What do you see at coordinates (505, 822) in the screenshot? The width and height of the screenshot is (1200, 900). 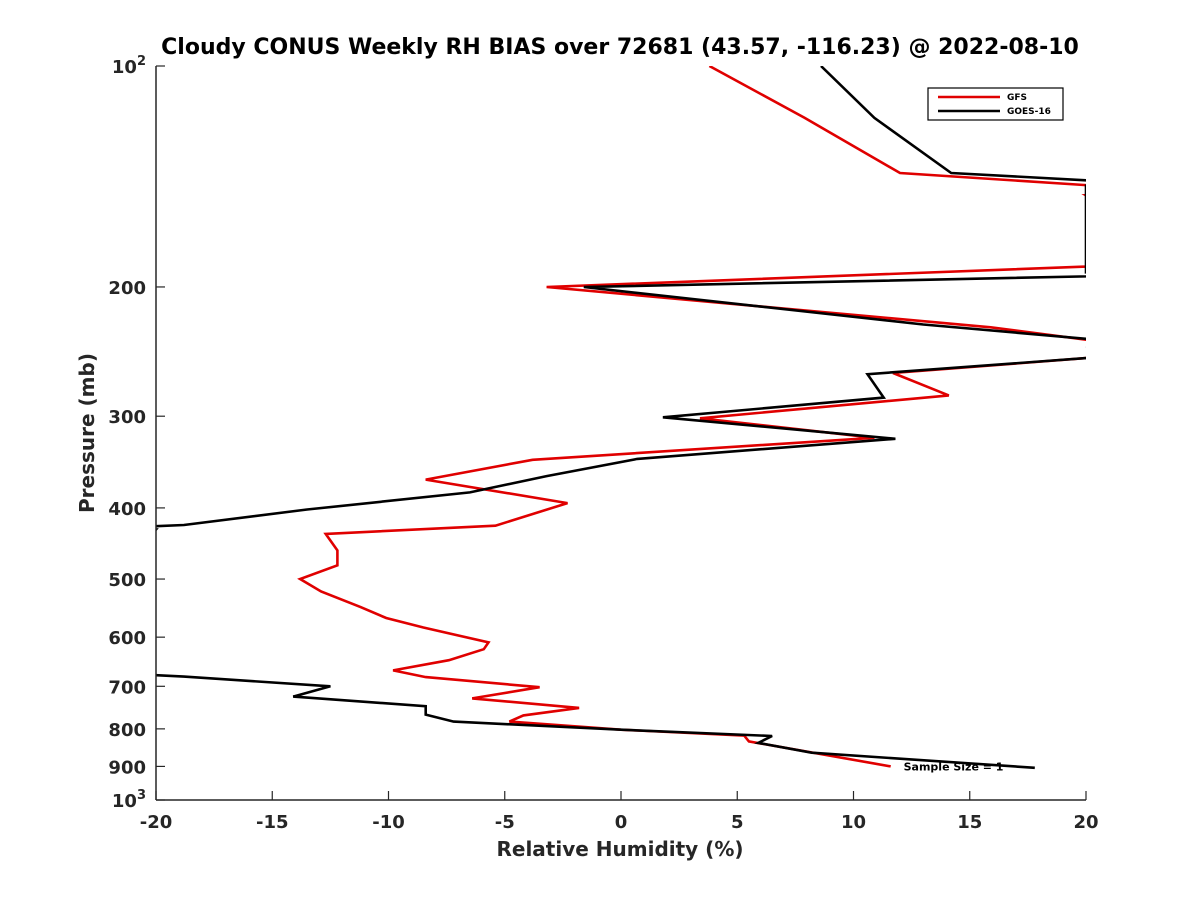 I see `x-tick-label: -5` at bounding box center [505, 822].